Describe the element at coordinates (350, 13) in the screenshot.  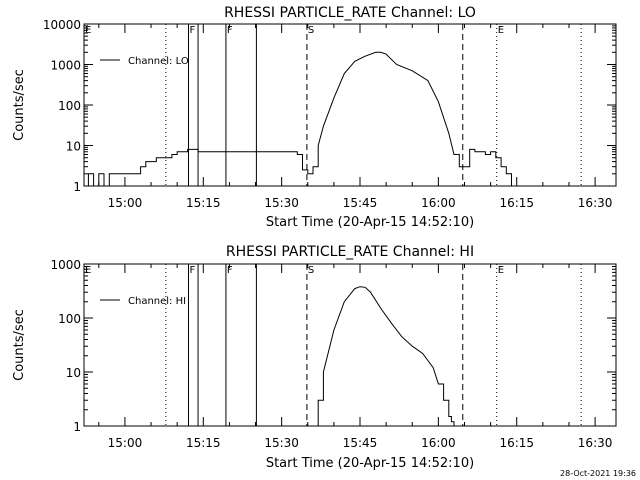
I see `chart-title: RHESSI PARTICLE_RATE Channel: LO` at that location.